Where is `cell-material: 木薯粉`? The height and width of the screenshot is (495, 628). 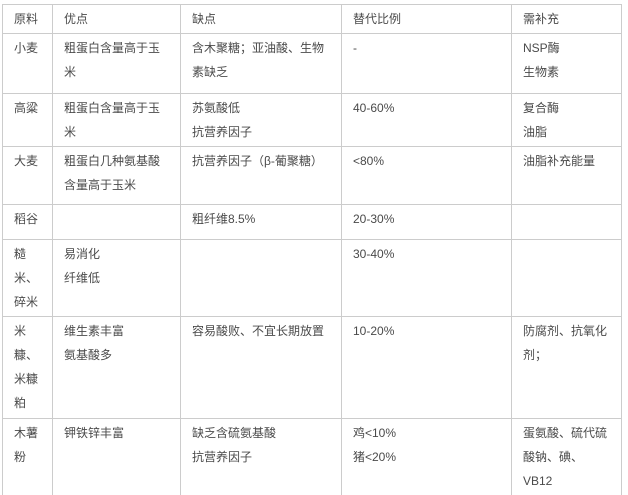
cell-material: 木薯粉 is located at coordinates (27, 456).